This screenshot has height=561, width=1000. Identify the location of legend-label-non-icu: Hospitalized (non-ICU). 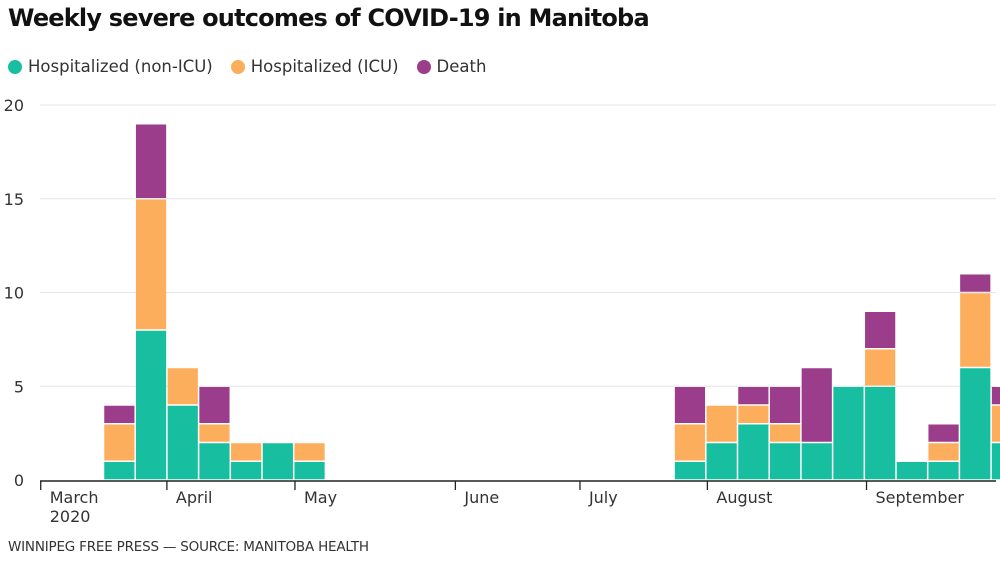
(120, 66).